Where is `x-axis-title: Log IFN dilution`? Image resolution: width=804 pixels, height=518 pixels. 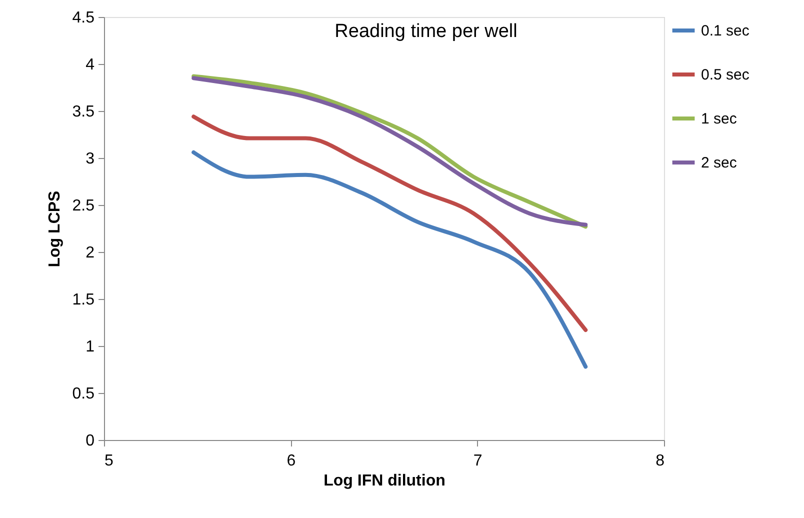
x-axis-title: Log IFN dilution is located at coordinates (385, 481).